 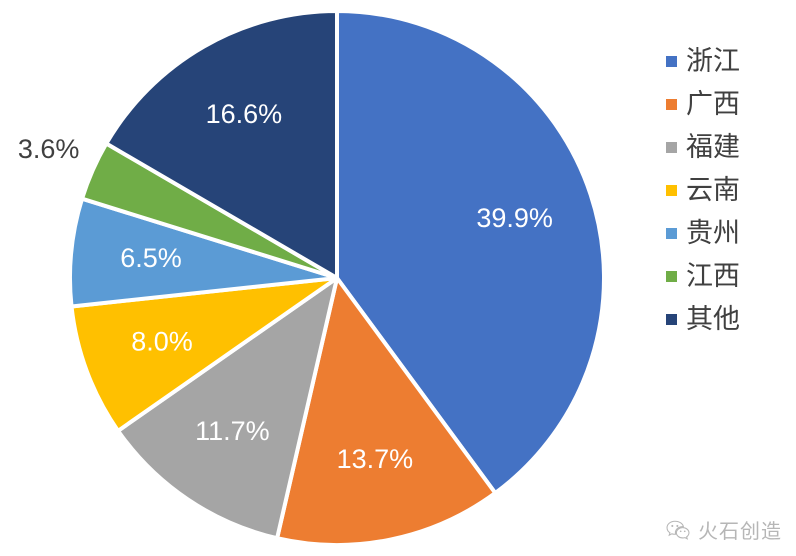 I want to click on legend-item: 广西, so click(x=725, y=104).